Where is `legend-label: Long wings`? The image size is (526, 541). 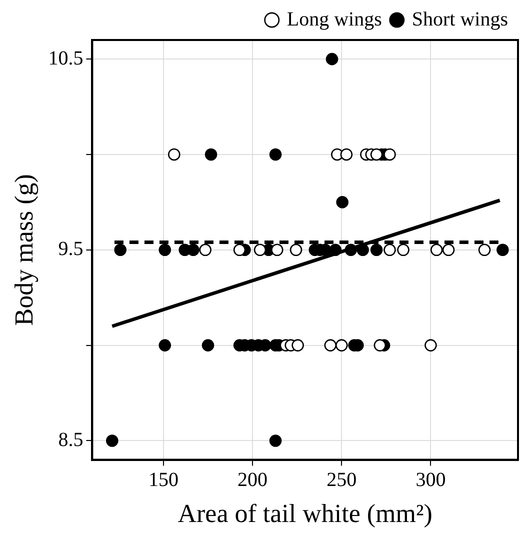 legend-label: Long wings is located at coordinates (334, 19).